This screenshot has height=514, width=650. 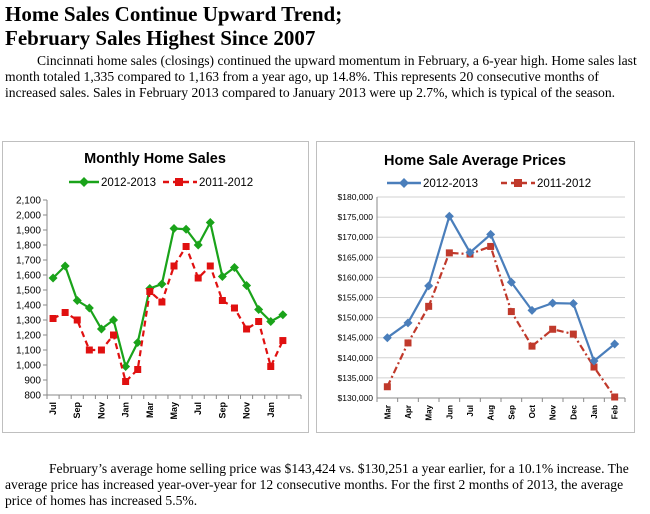 What do you see at coordinates (553, 412) in the screenshot?
I see `x-tick-label: Nov` at bounding box center [553, 412].